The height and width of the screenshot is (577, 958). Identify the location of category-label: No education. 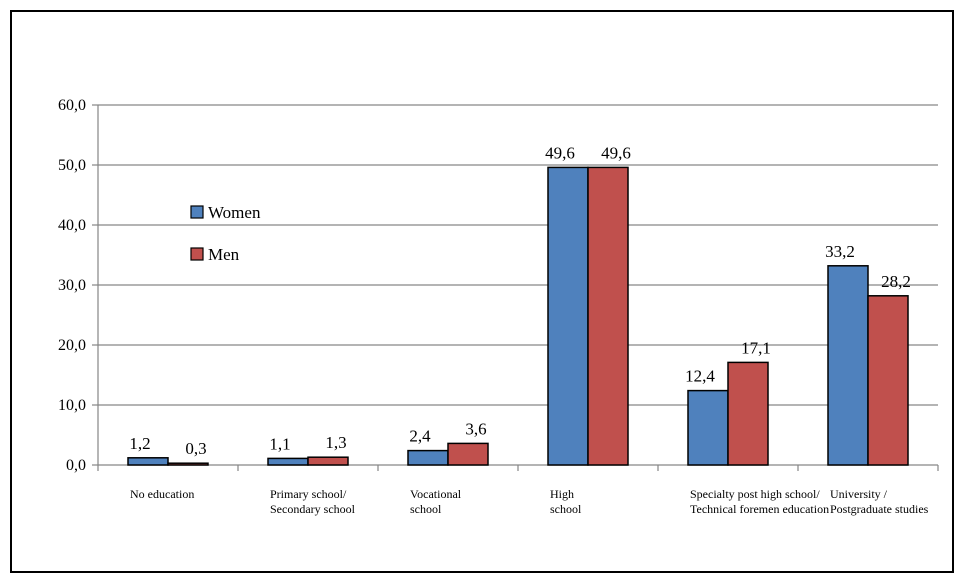
(162, 494).